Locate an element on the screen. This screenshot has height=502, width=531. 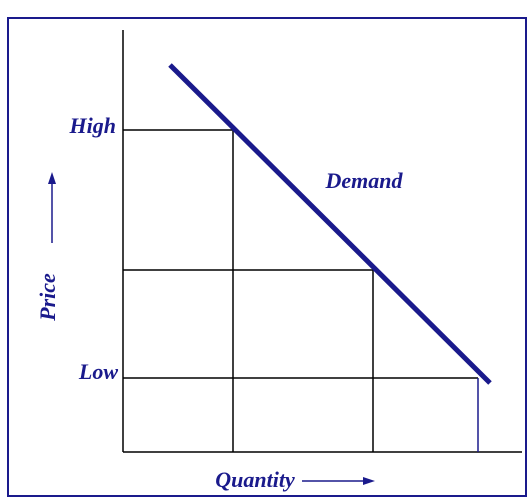
x-axis-title: Quantity is located at coordinates (255, 479).